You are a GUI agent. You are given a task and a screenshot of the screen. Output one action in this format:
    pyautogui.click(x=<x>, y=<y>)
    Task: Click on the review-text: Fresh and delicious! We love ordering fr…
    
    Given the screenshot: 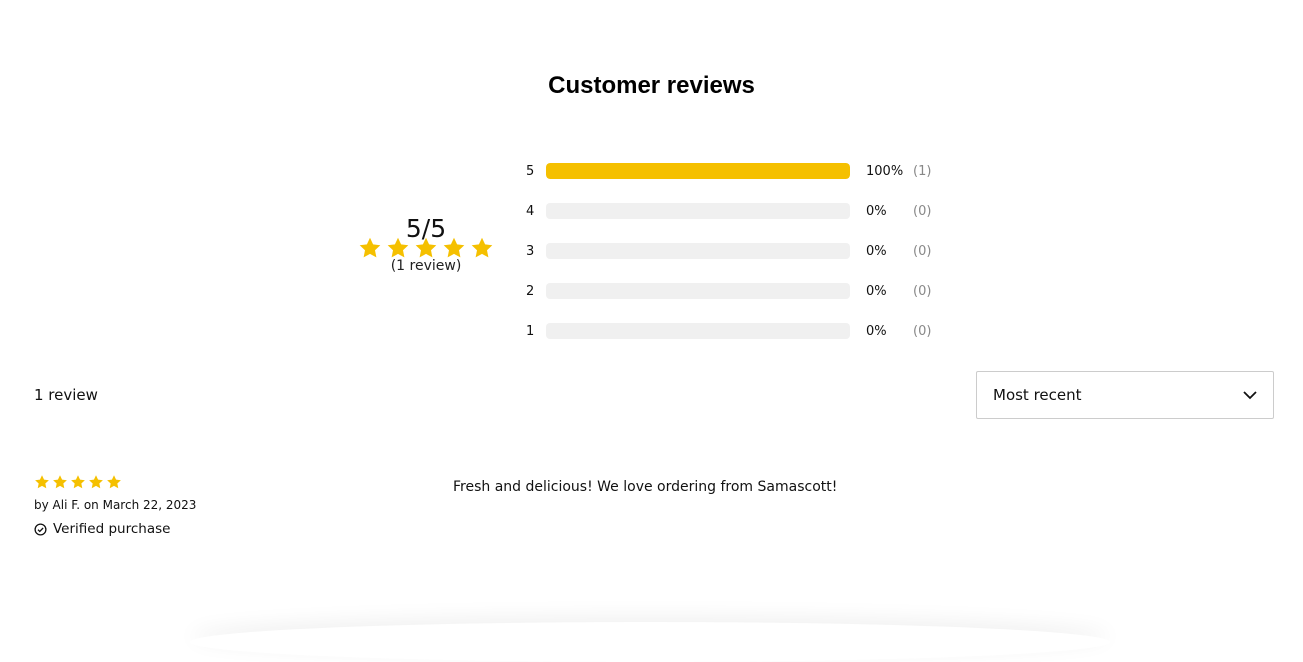 What is the action you would take?
    pyautogui.click(x=645, y=487)
    